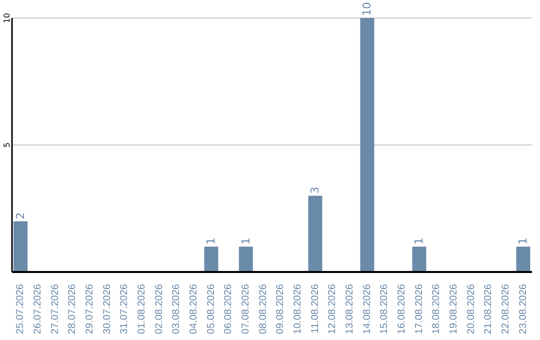  I want to click on x-tick-label: 30.07.2026, so click(107, 309).